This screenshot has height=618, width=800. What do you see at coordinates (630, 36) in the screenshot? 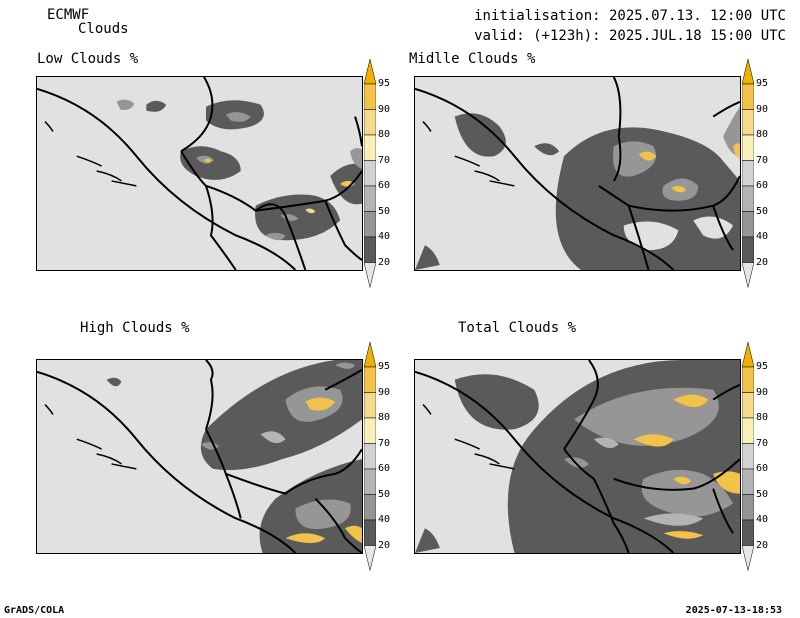
I see `valid-time: valid: (+123h): 2025.JUL.18 15:00 UTC` at bounding box center [630, 36].